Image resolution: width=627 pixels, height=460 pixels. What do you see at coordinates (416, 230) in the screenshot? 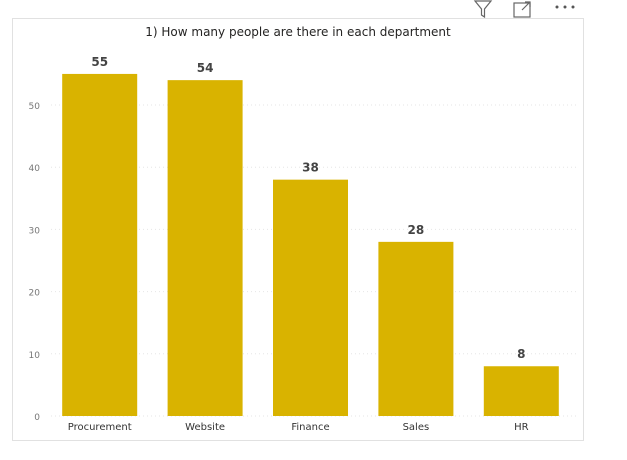
I see `data-label: 28` at bounding box center [416, 230].